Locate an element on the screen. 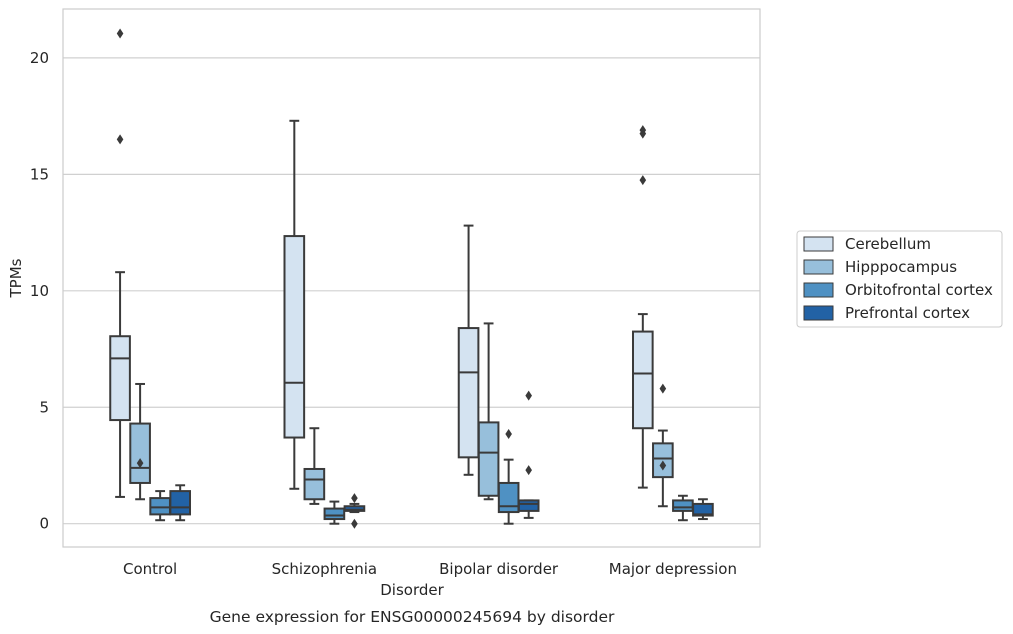 This screenshot has width=1013, height=634. legend-frame is located at coordinates (899, 279).